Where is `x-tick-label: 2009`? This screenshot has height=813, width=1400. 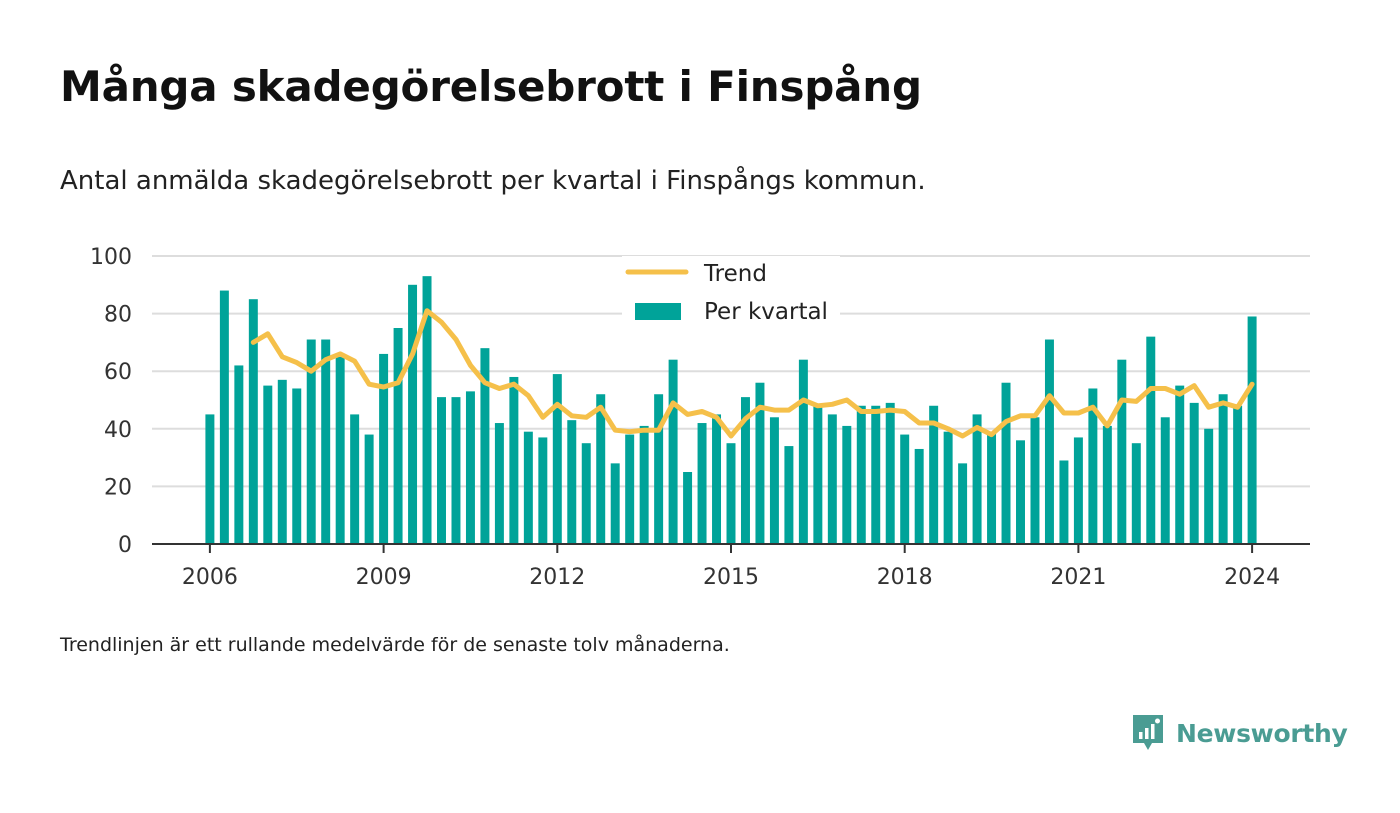 x-tick-label: 2009 is located at coordinates (384, 577).